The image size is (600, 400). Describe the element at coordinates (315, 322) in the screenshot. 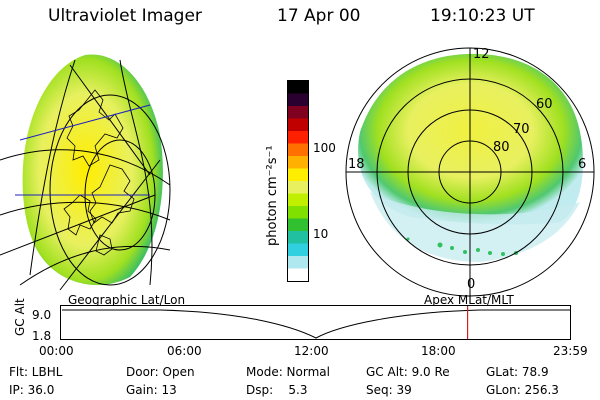

I see `altitude-timeline` at that location.